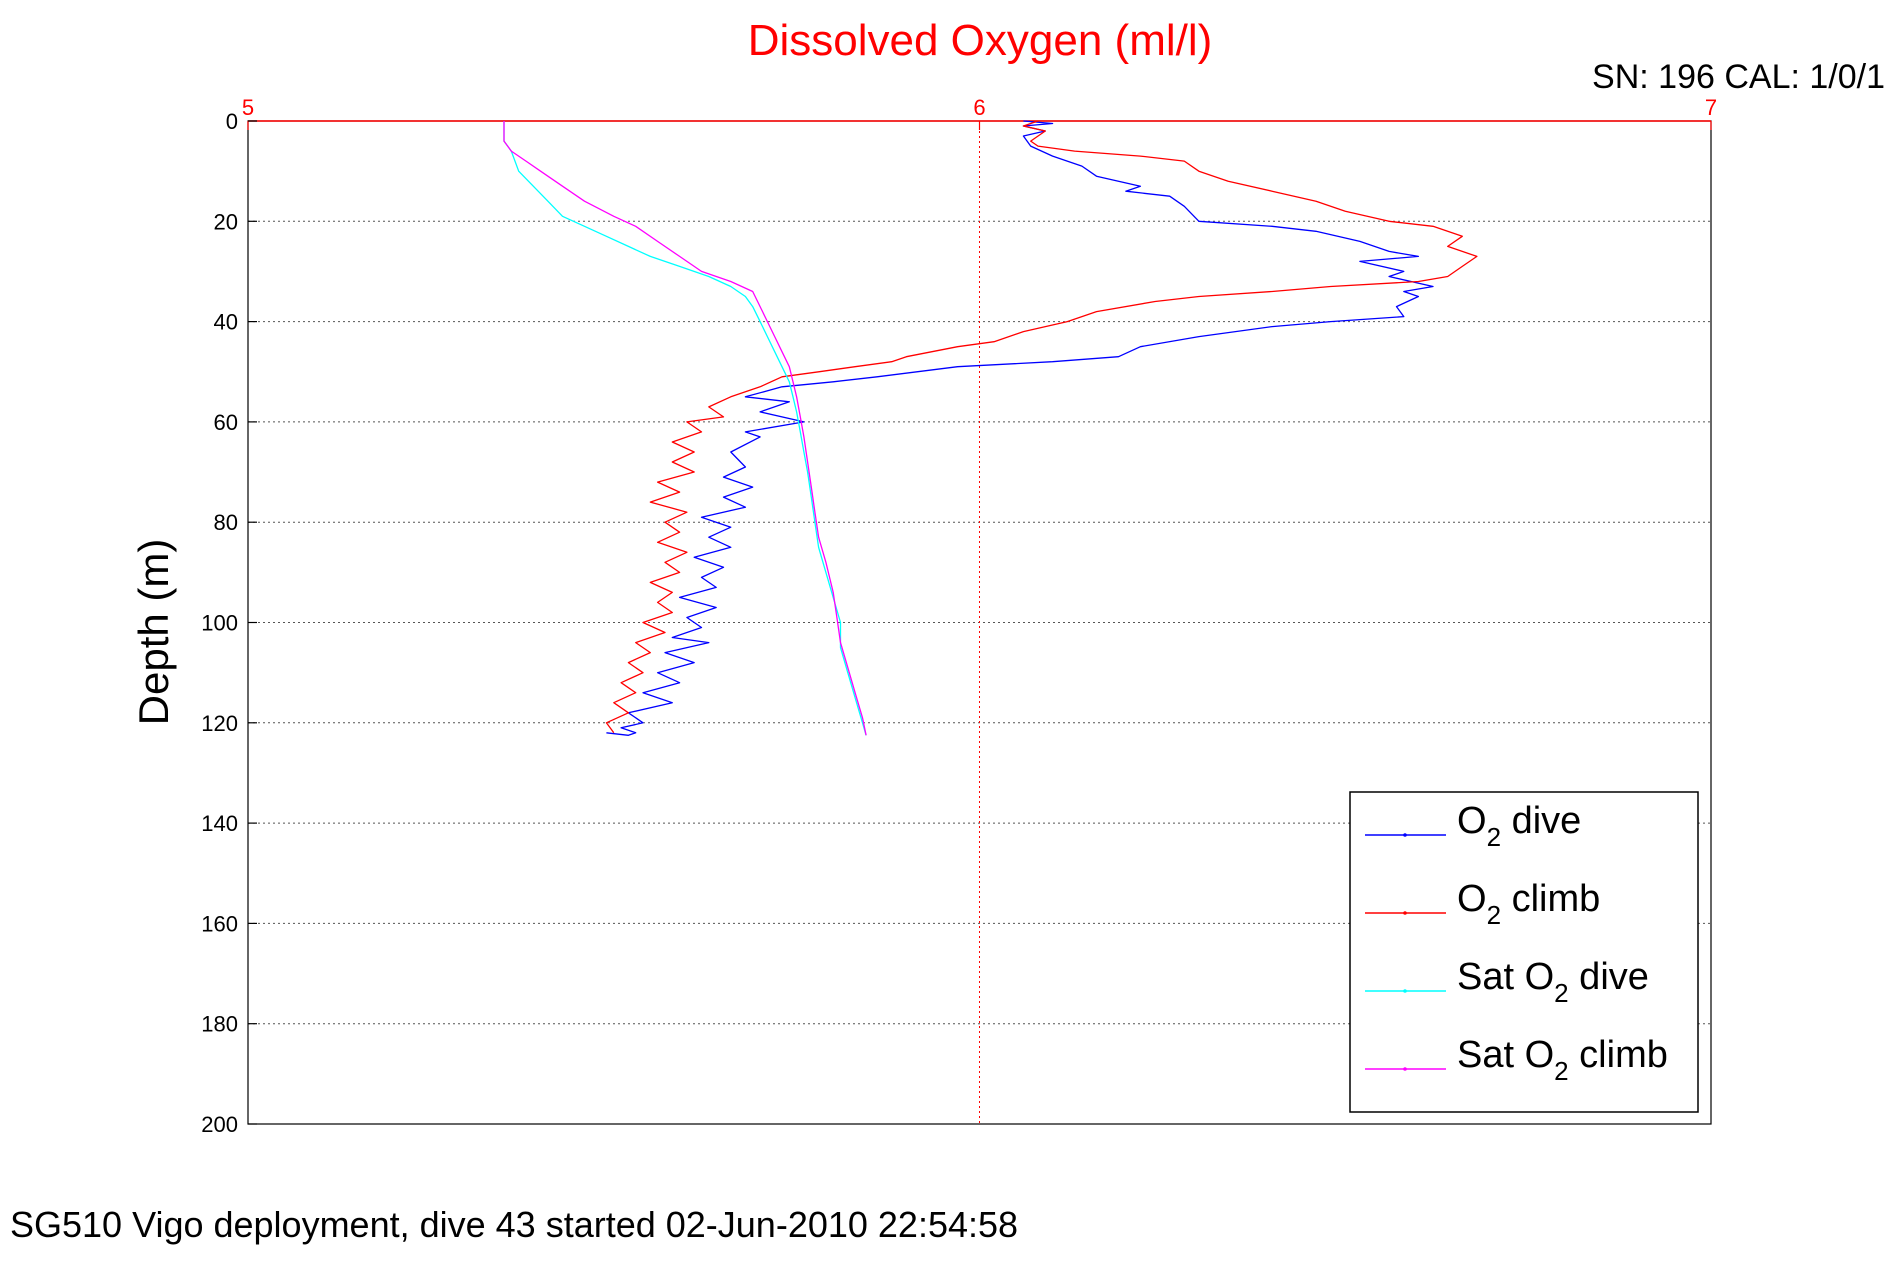  What do you see at coordinates (219, 823) in the screenshot?
I see `y-tick-label: 140` at bounding box center [219, 823].